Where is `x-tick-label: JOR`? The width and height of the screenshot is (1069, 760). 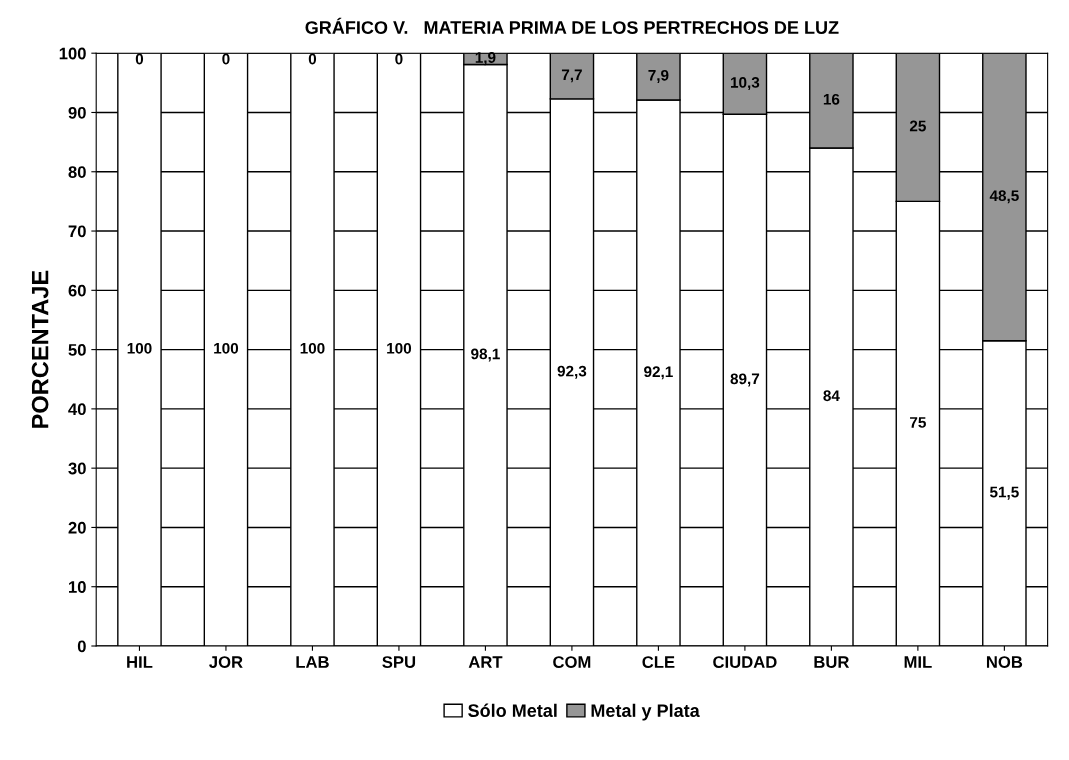 x-tick-label: JOR is located at coordinates (226, 662).